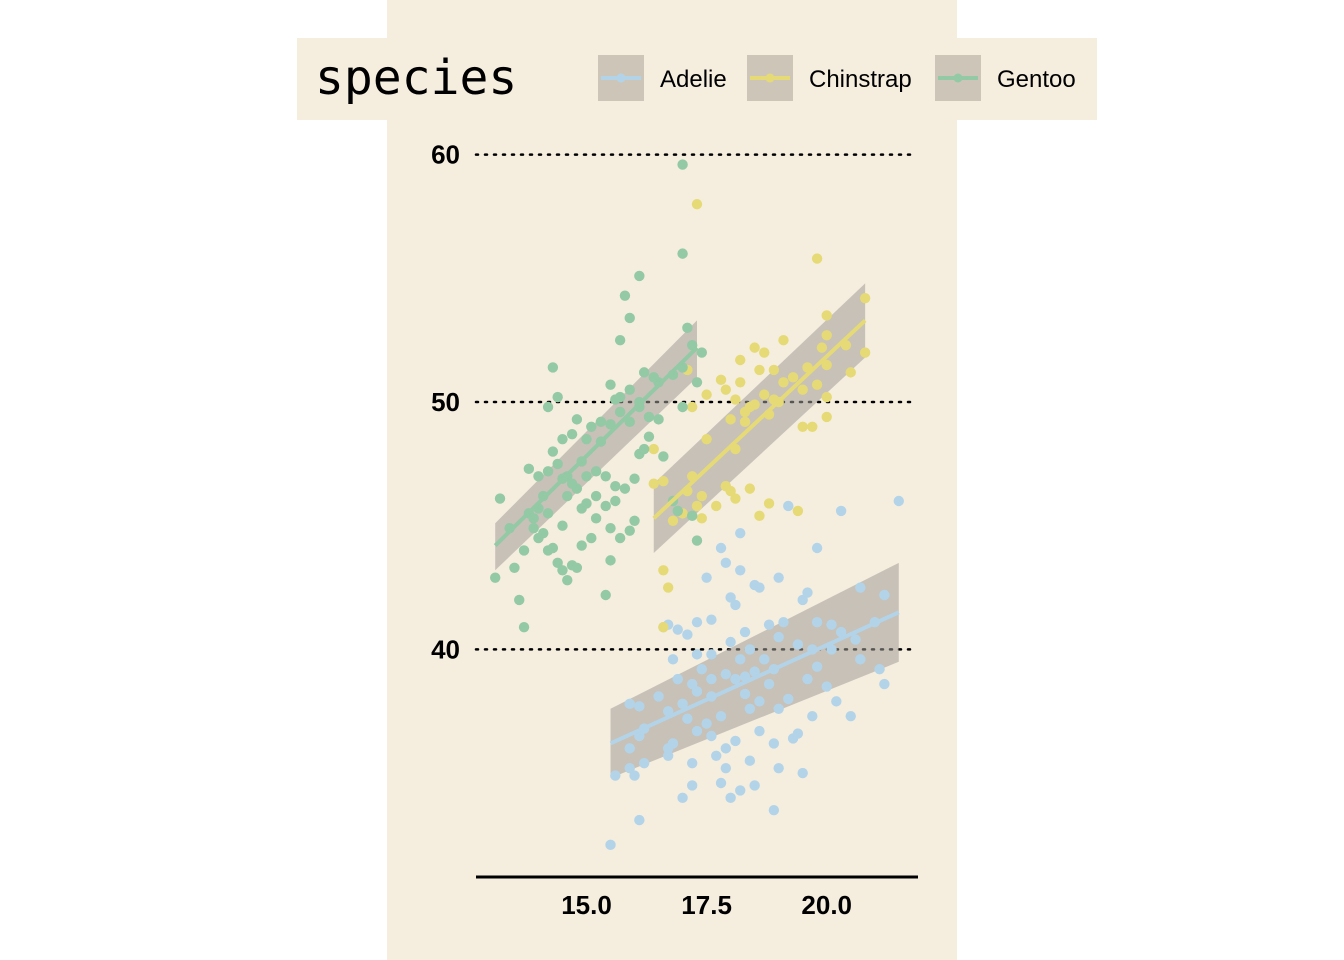 This screenshot has height=960, width=1344. What do you see at coordinates (596, 446) in the screenshot?
I see `fit-line-gentoo` at bounding box center [596, 446].